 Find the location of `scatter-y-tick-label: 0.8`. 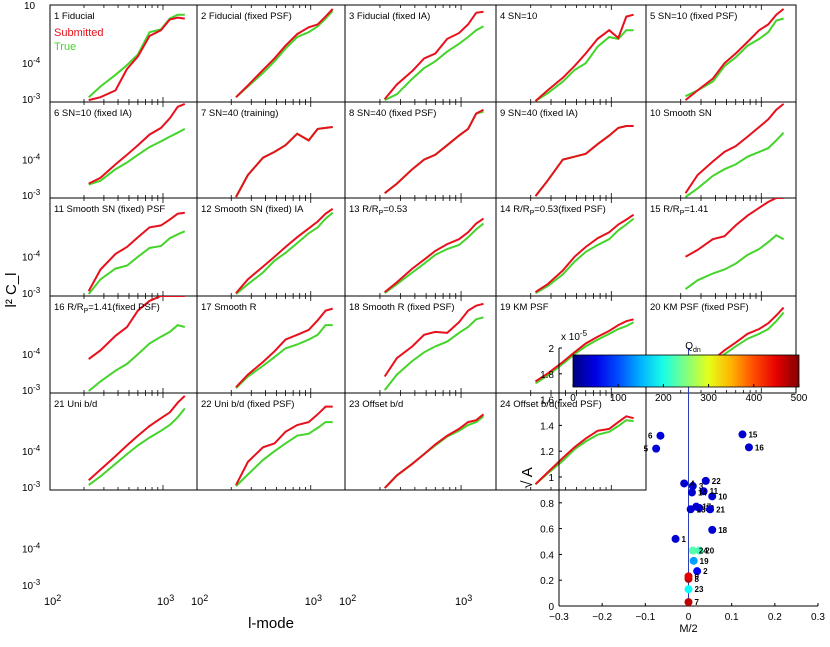

scatter-y-tick-label: 0.8 is located at coordinates (547, 504).